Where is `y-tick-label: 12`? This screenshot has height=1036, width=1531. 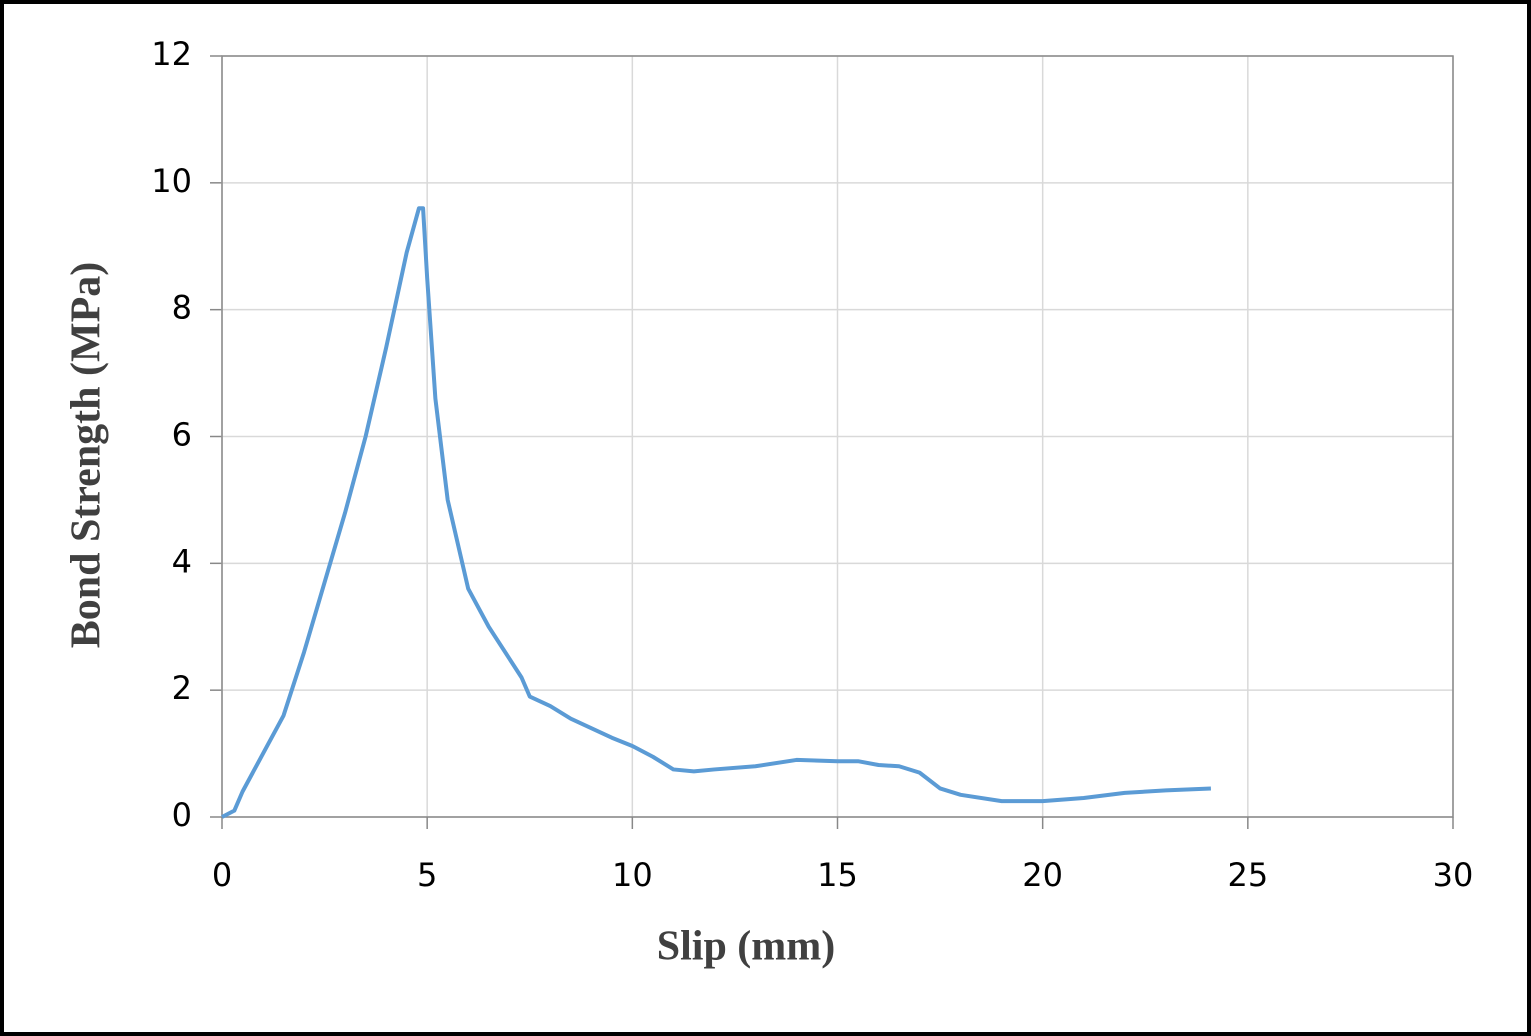 y-tick-label: 12 is located at coordinates (171, 54).